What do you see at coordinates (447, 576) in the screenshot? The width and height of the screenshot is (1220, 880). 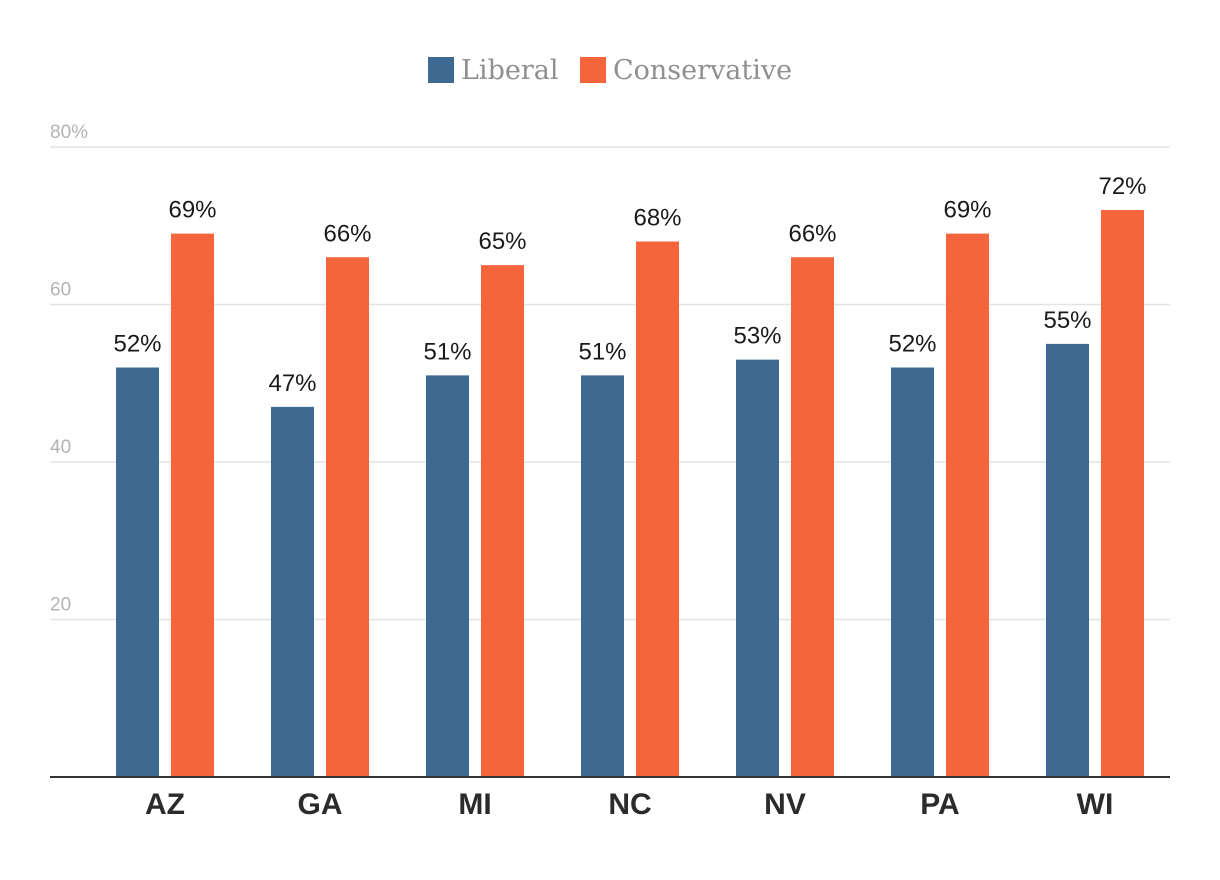 I see `bar-liberal-mi` at bounding box center [447, 576].